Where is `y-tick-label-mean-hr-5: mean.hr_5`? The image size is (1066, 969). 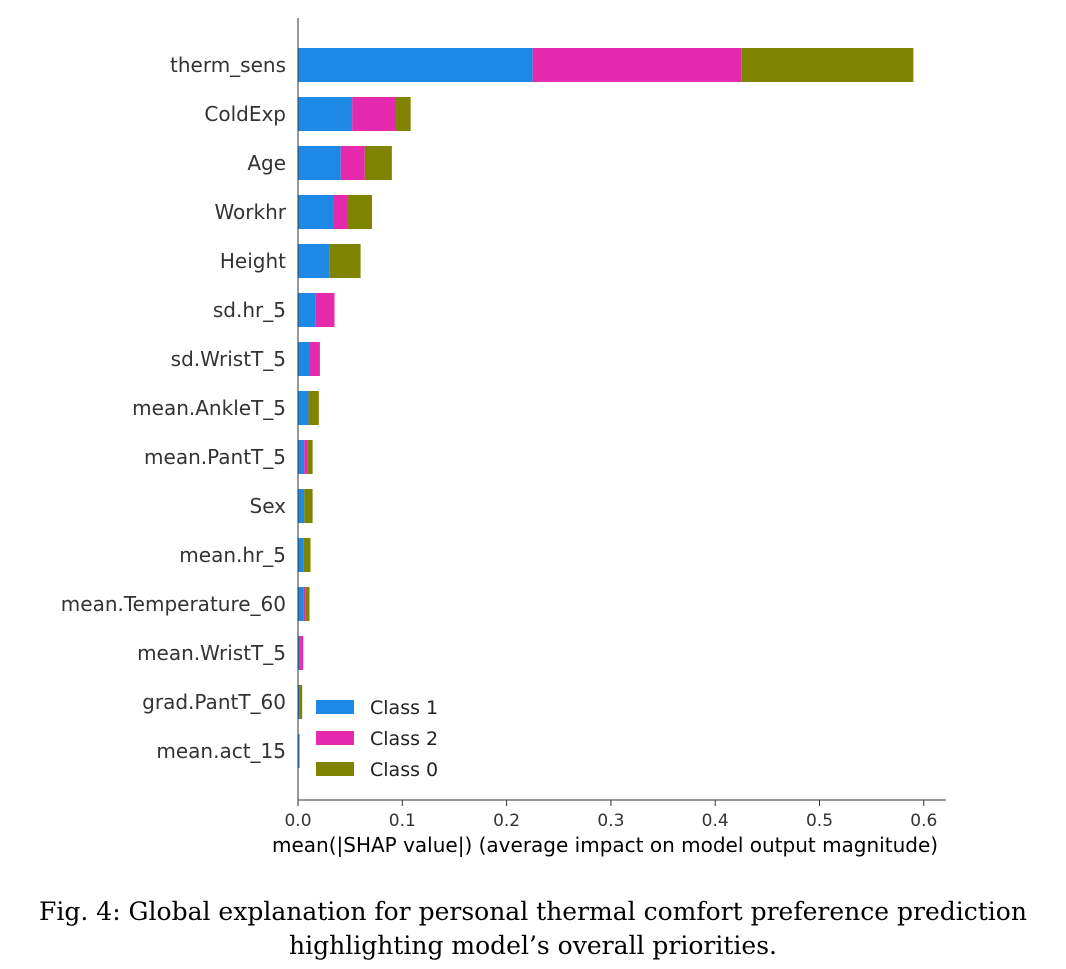
y-tick-label-mean-hr-5: mean.hr_5 is located at coordinates (232, 555).